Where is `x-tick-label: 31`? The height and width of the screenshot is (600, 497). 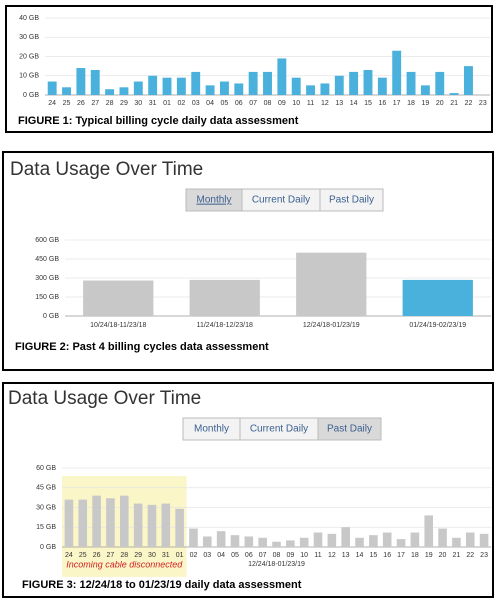 x-tick-label: 31 is located at coordinates (153, 103).